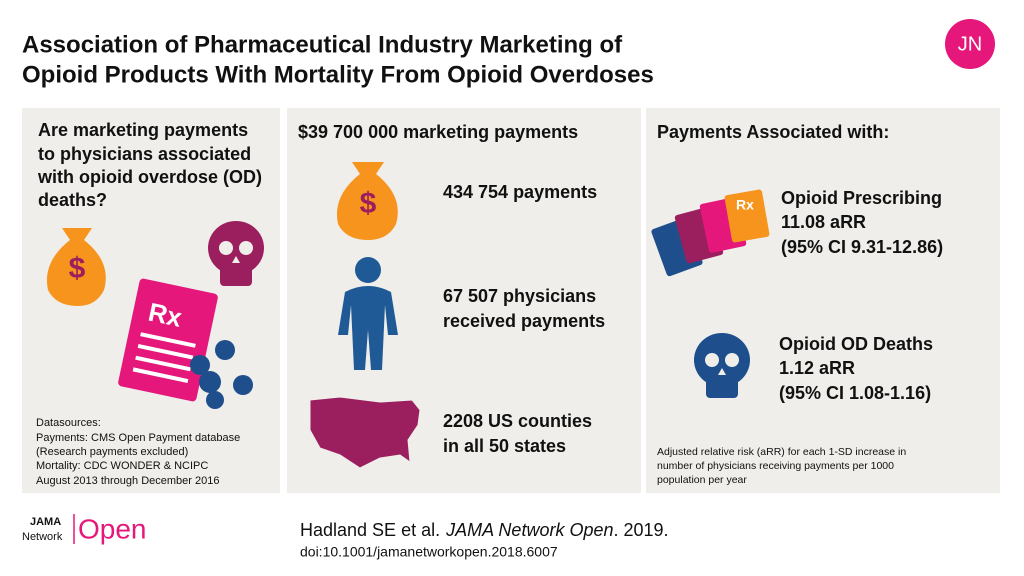  I want to click on item-text: 1.12 aRR, so click(817, 368).